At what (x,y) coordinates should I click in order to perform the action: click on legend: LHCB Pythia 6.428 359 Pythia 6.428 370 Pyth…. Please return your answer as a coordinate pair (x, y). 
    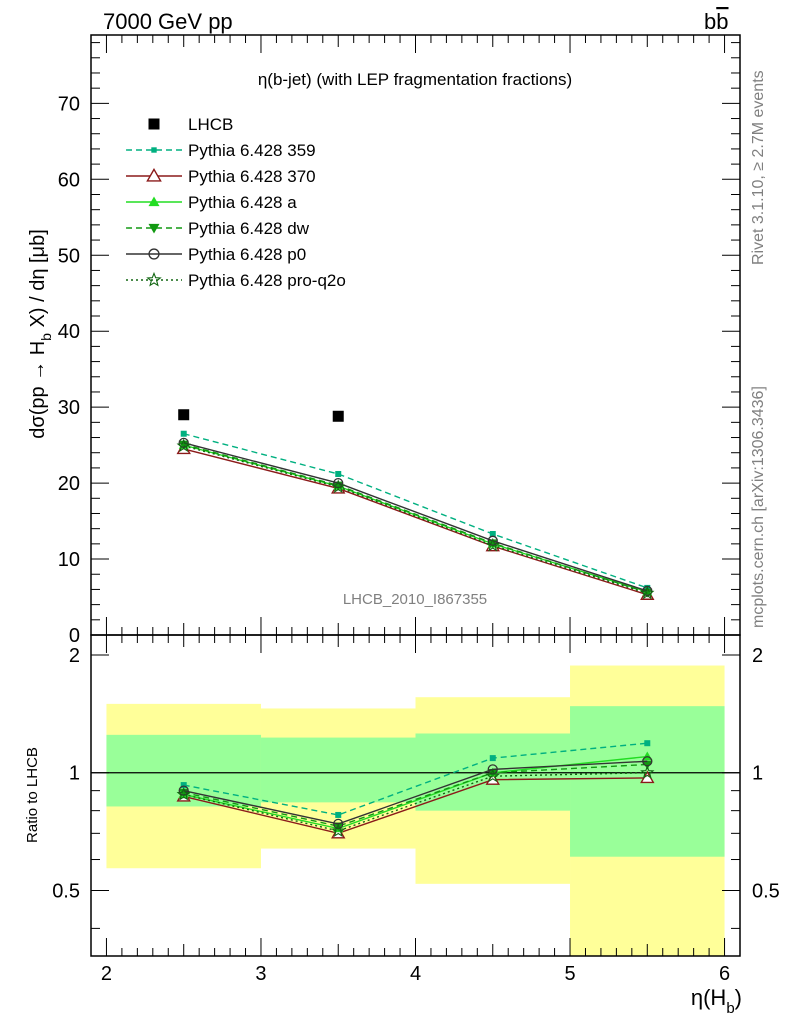
    Looking at the image, I should click on (236, 202).